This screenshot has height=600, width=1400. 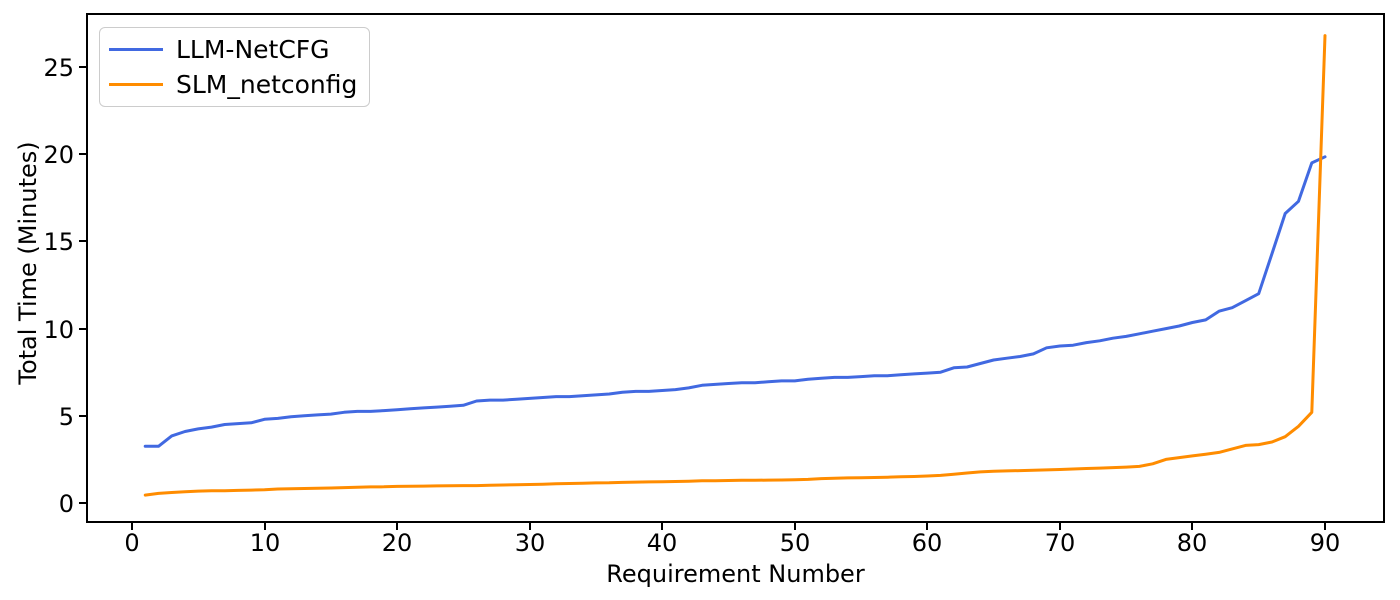 What do you see at coordinates (662, 543) in the screenshot?
I see `x-tick-label: 40` at bounding box center [662, 543].